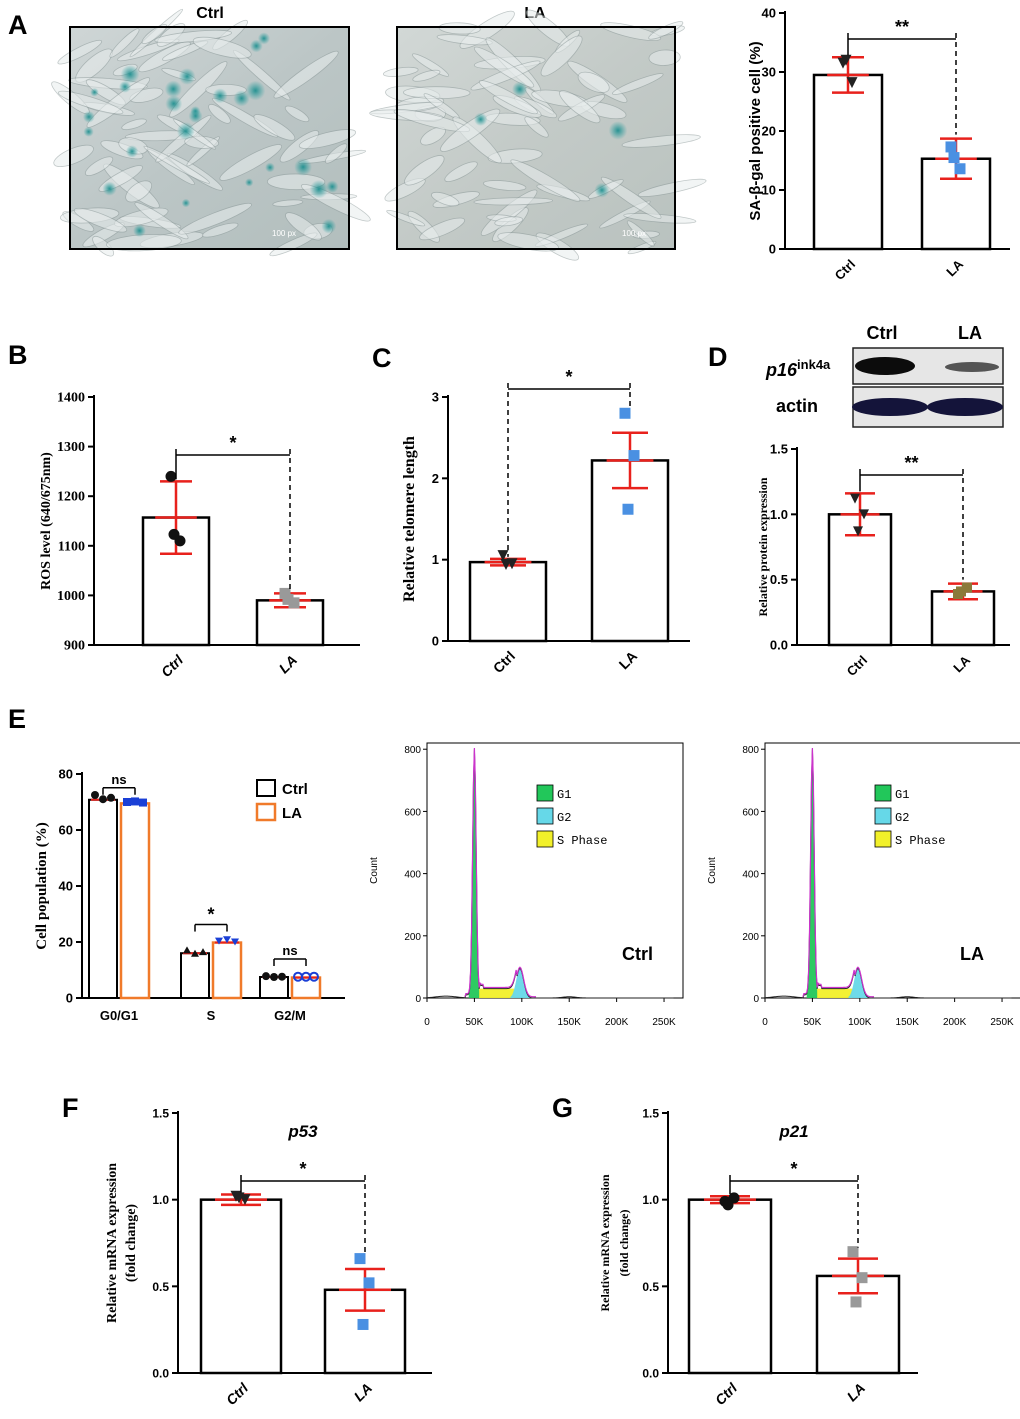 This screenshot has width=1020, height=1419. I want to click on y-tick-label: 60, so click(66, 830).